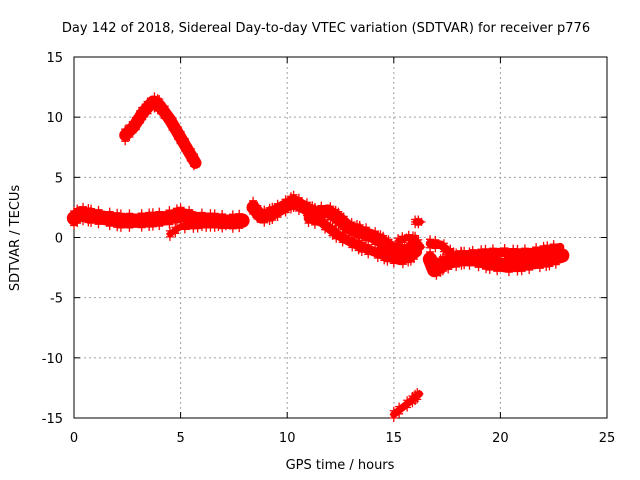 This screenshot has width=640, height=480. Describe the element at coordinates (340, 465) in the screenshot. I see `x-axis-label: GPS time / hours` at that location.